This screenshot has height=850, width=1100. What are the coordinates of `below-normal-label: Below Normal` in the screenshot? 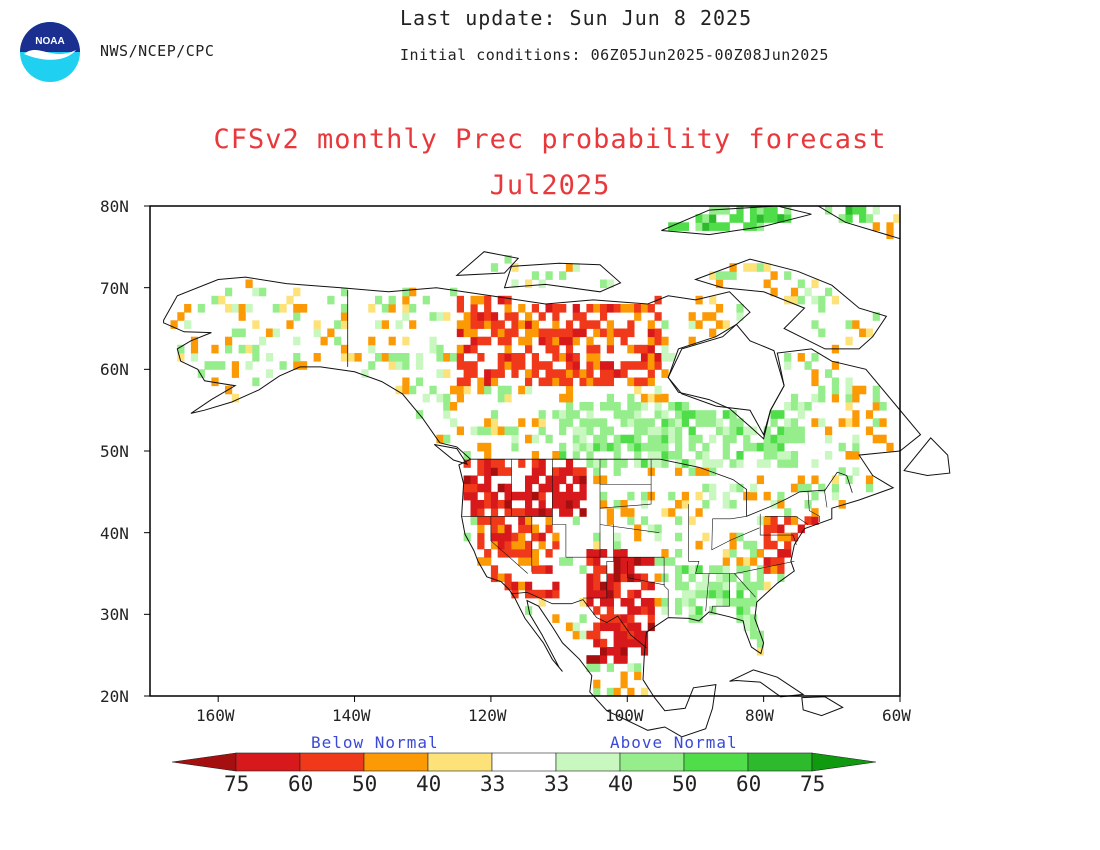 It's located at (375, 742).